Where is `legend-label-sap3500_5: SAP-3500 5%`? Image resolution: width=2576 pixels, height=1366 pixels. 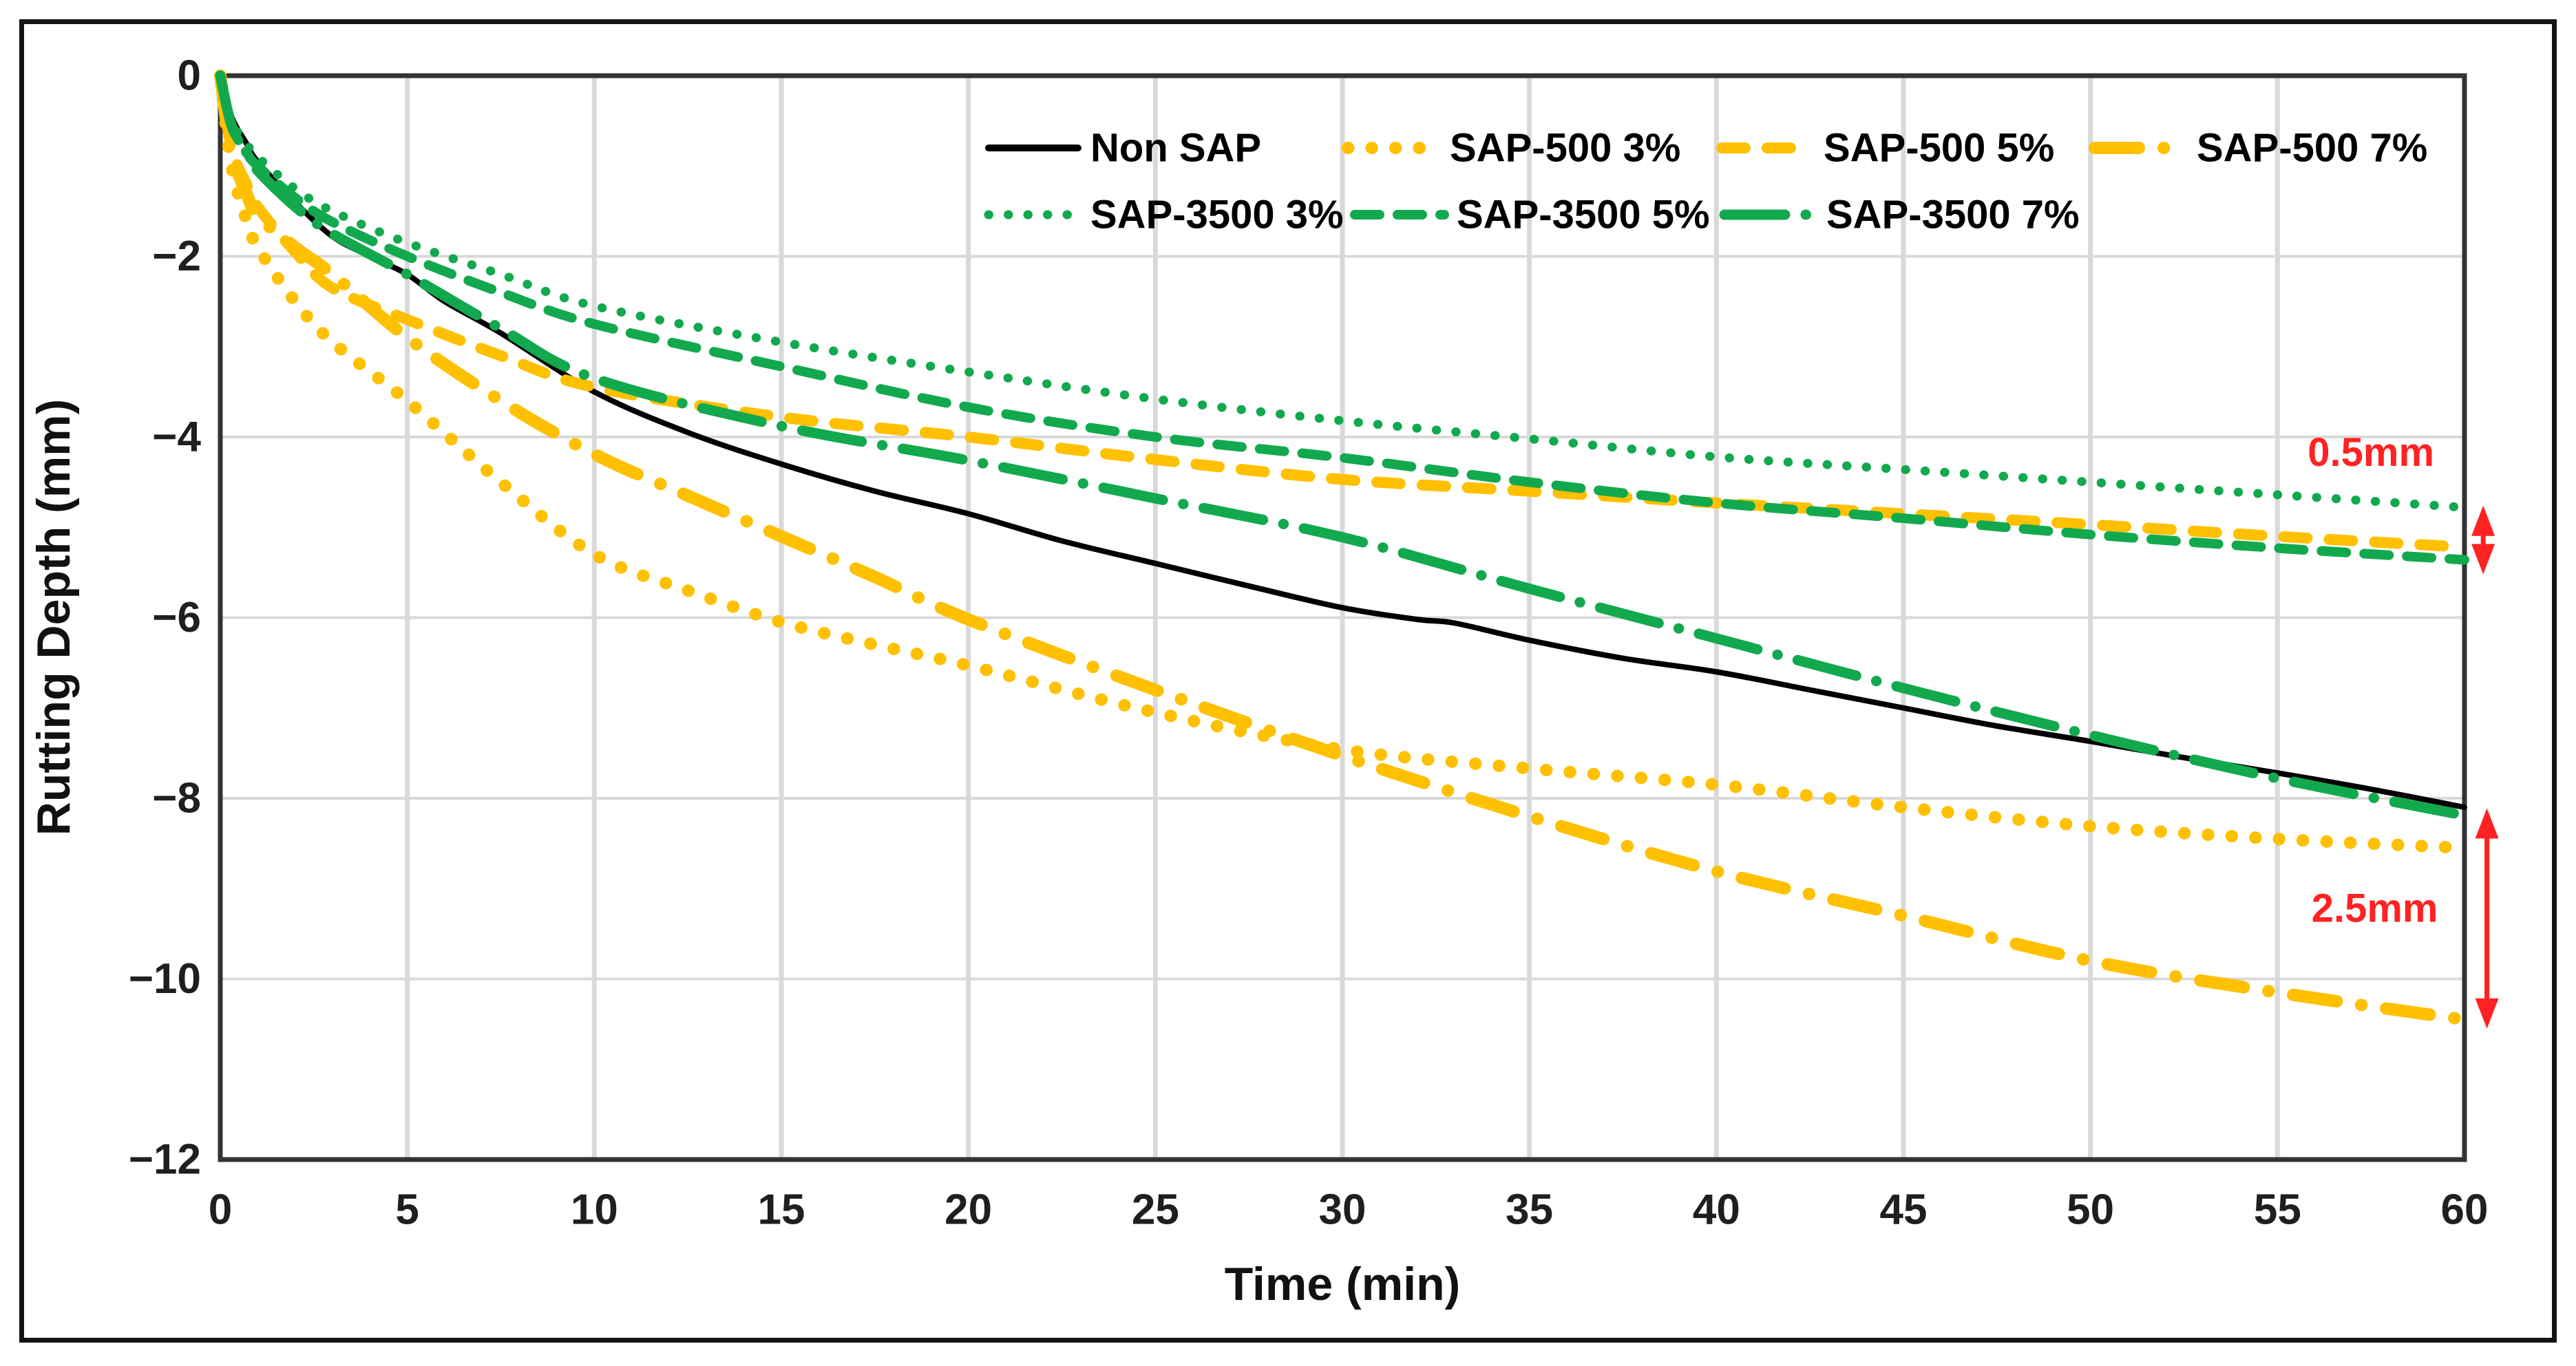
legend-label-sap3500_5: SAP-3500 5% is located at coordinates (1584, 215).